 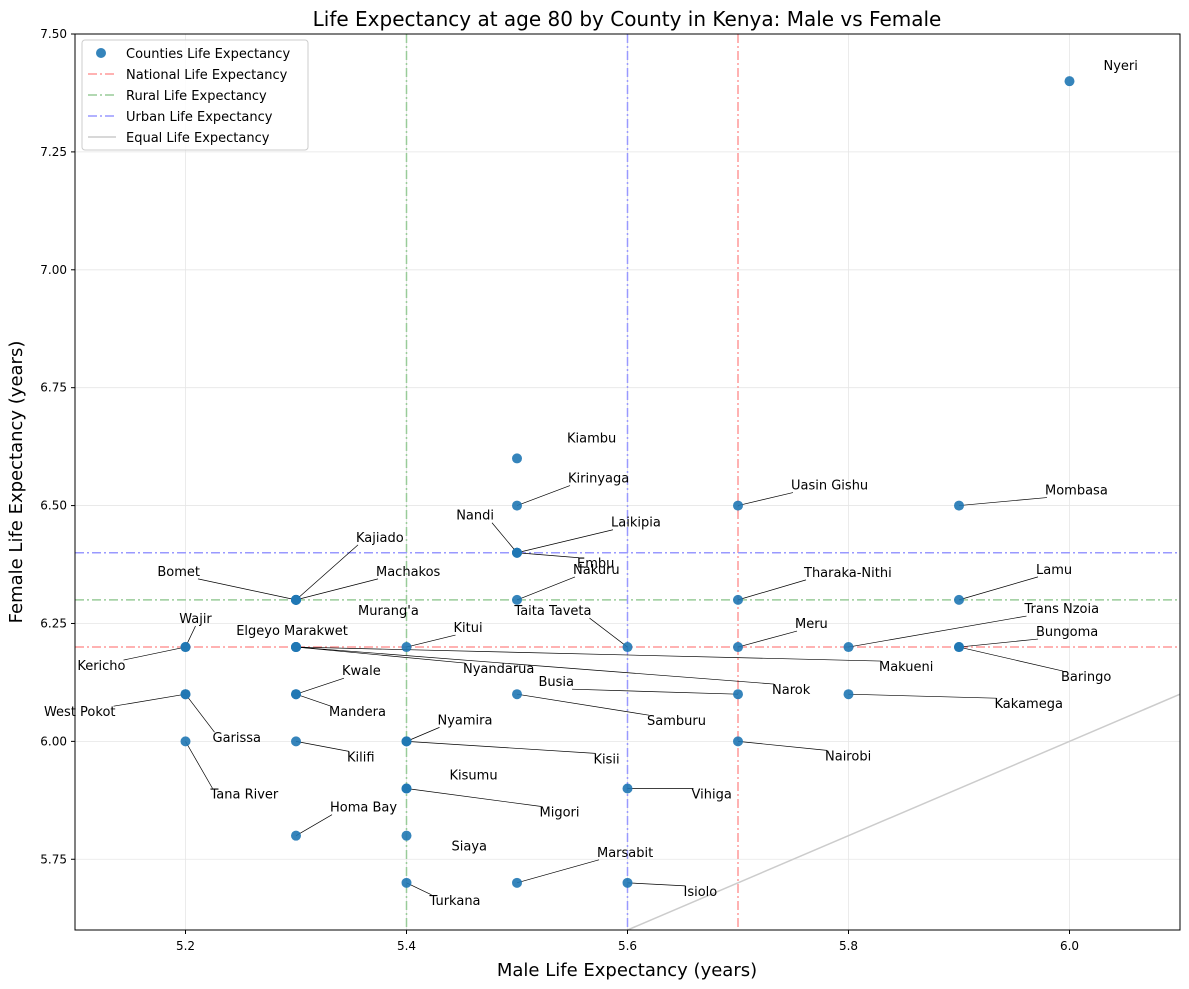 I want to click on county-label: Meru, so click(x=811, y=624).